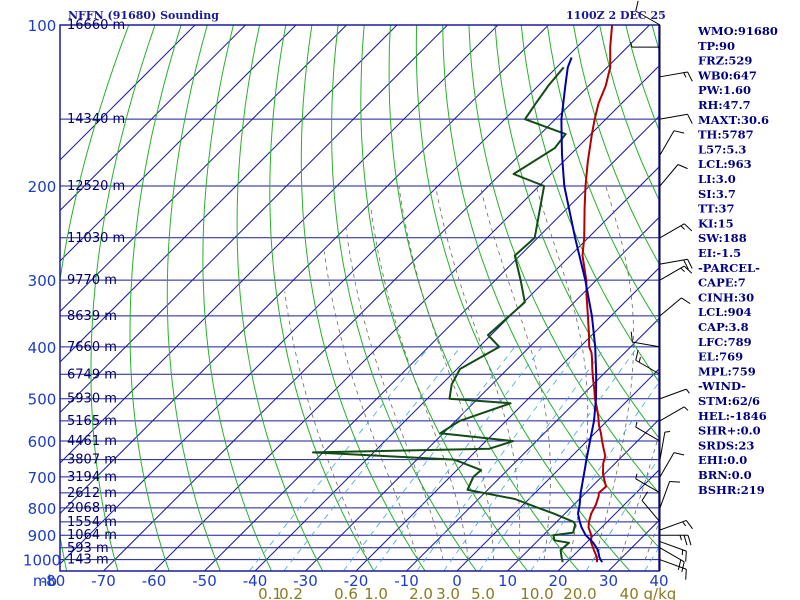 Image resolution: width=800 pixels, height=600 pixels. What do you see at coordinates (42, 536) in the screenshot?
I see `pressure-tick-label: 900` at bounding box center [42, 536].